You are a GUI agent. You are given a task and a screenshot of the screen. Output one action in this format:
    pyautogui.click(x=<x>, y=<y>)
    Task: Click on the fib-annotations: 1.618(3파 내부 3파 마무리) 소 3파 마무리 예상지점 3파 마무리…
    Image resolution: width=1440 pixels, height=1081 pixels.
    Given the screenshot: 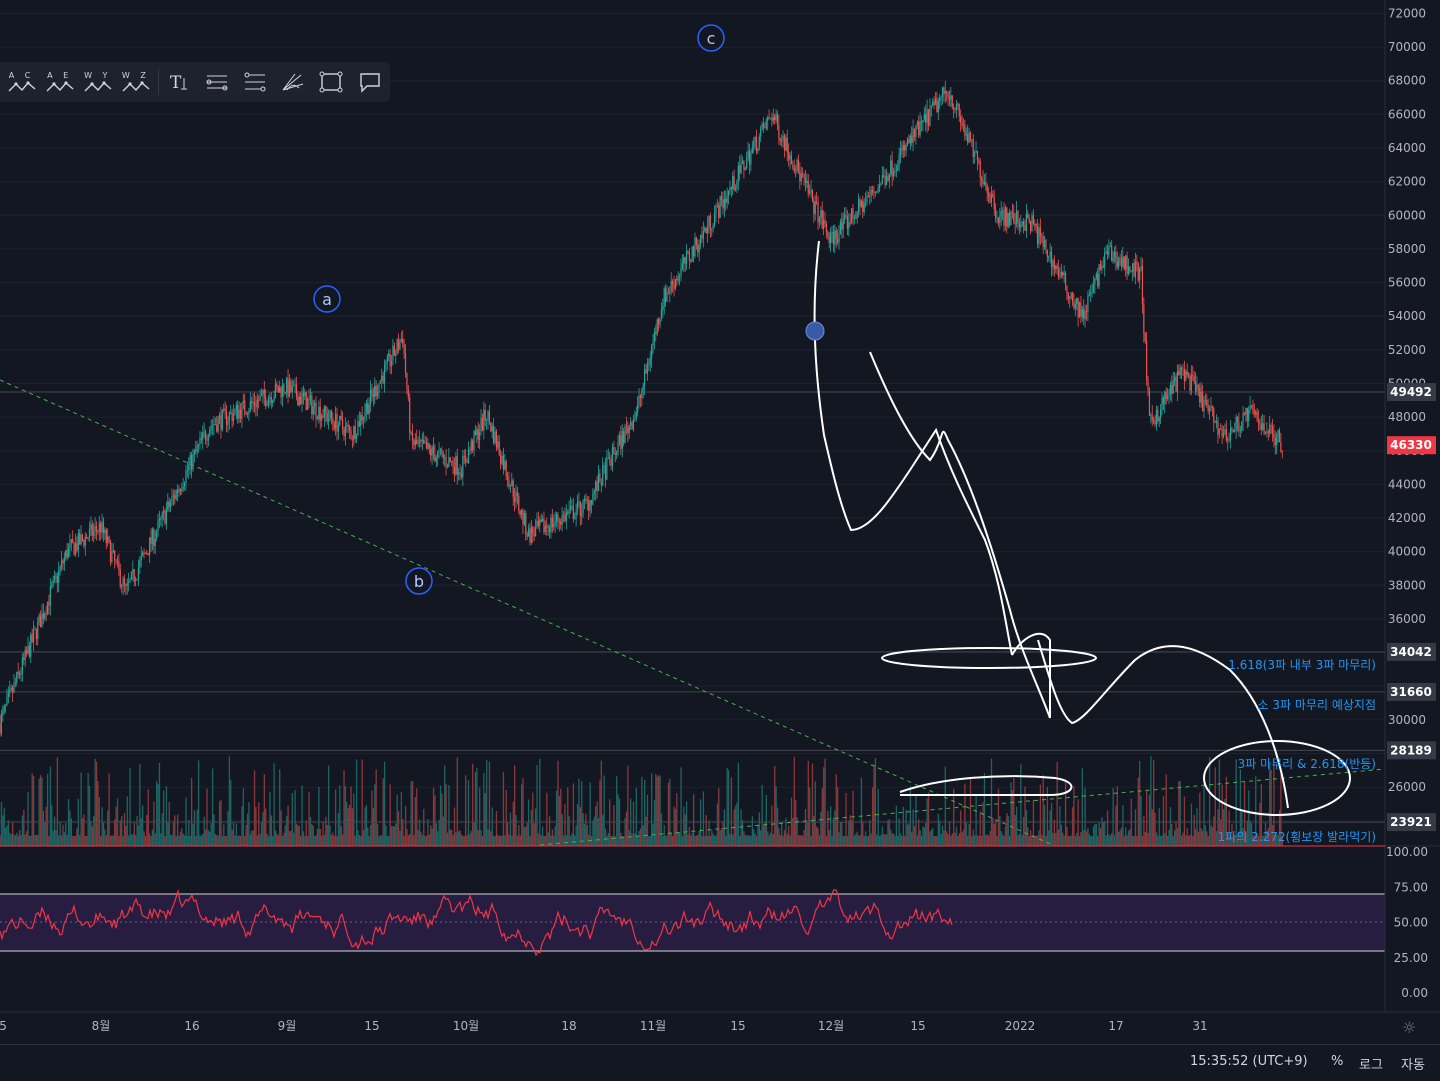 What is the action you would take?
    pyautogui.click(x=1297, y=751)
    